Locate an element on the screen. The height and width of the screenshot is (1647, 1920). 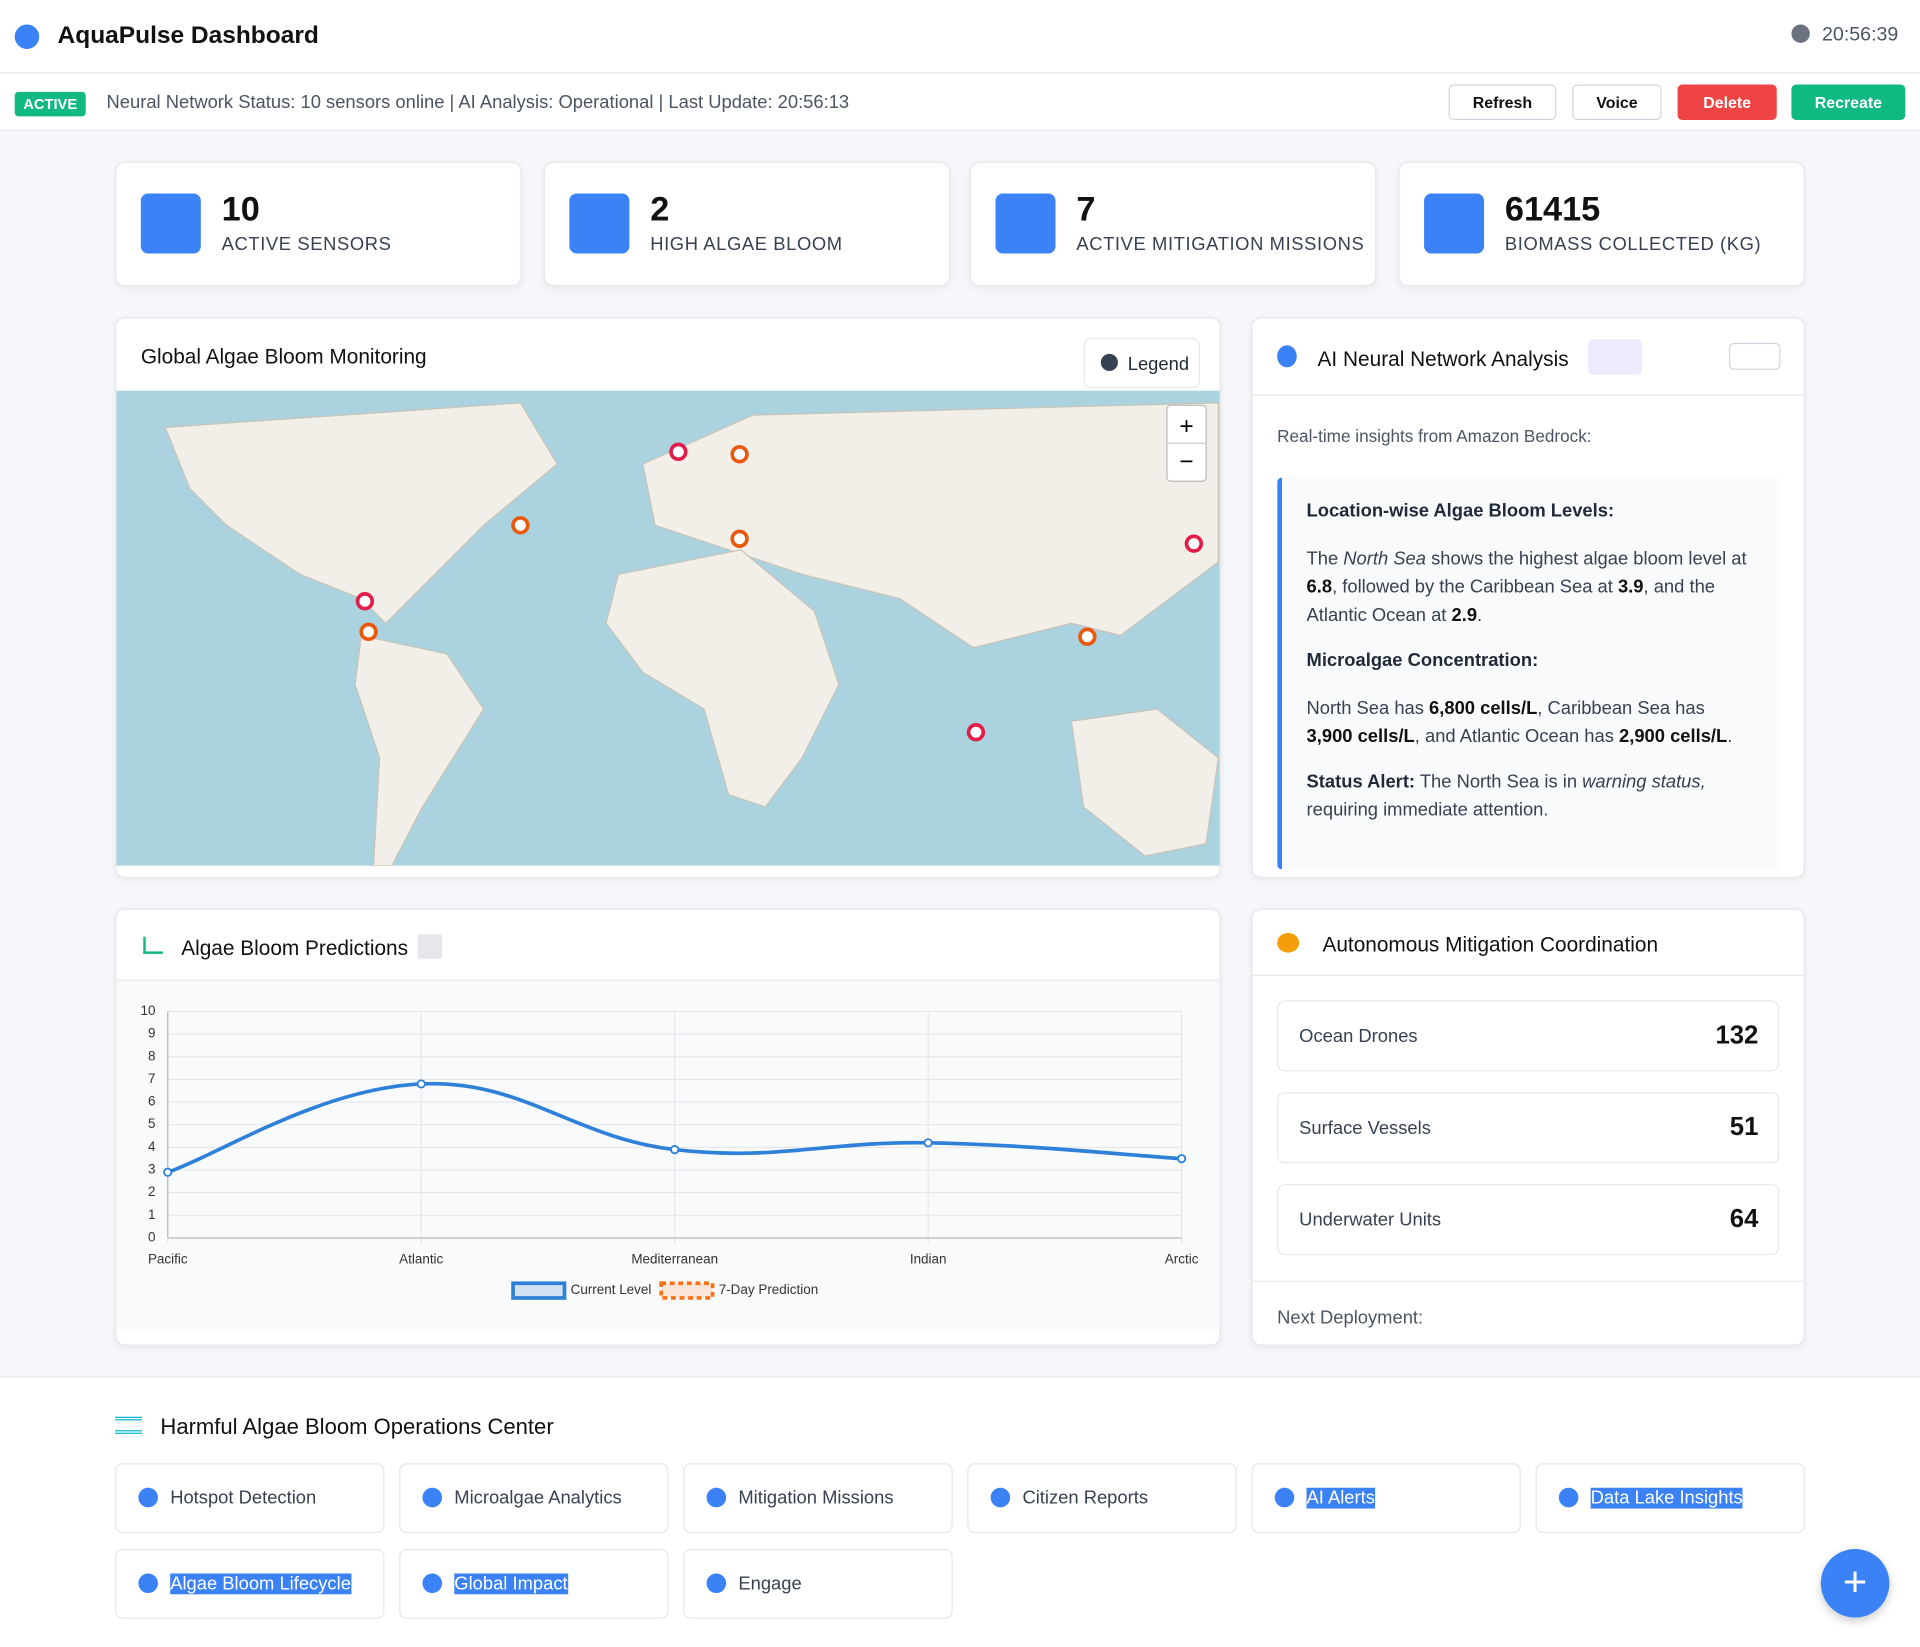
stat-value: 2 is located at coordinates (660, 208).